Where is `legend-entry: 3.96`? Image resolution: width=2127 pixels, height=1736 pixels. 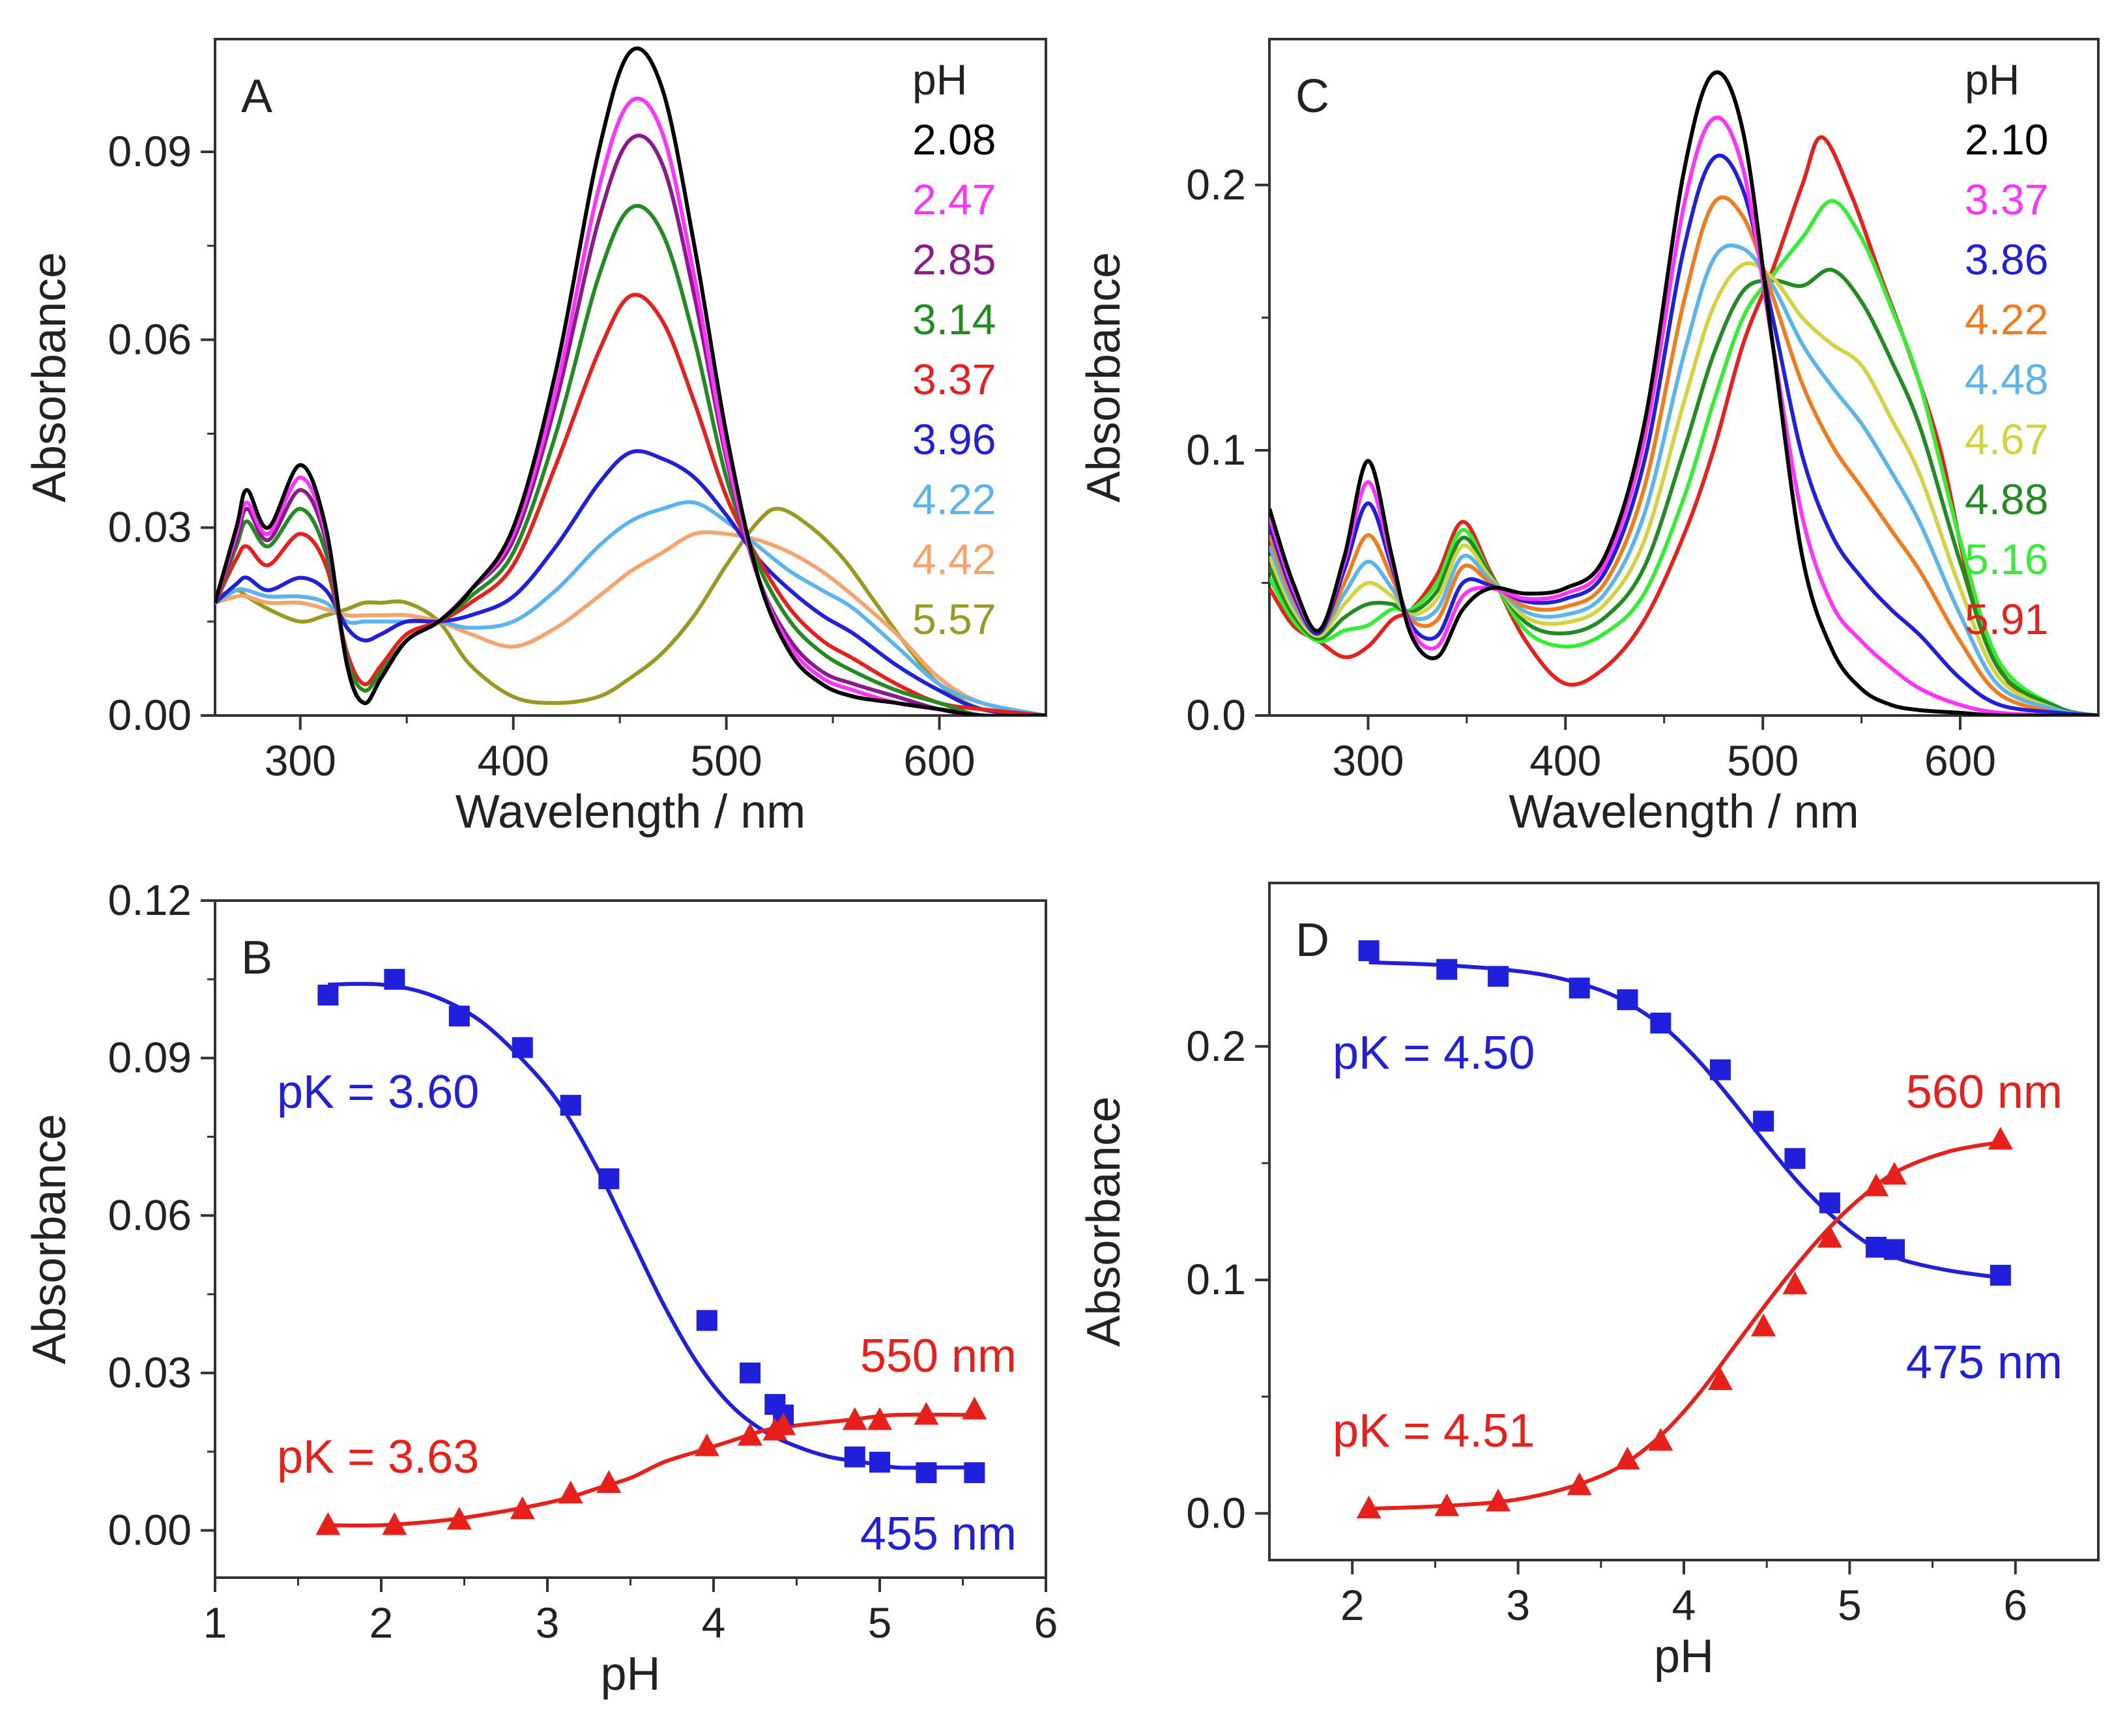
legend-entry: 3.96 is located at coordinates (954, 439).